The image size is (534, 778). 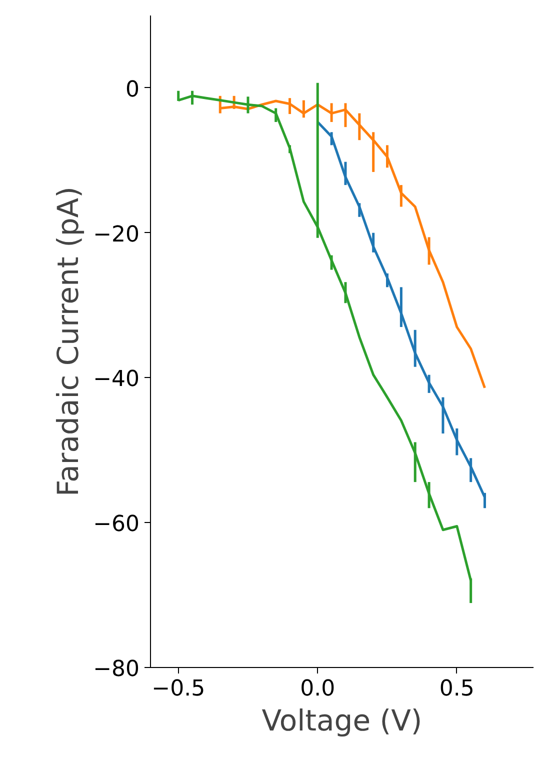 What do you see at coordinates (116, 235) in the screenshot?
I see `y-tick-label: −20` at bounding box center [116, 235].